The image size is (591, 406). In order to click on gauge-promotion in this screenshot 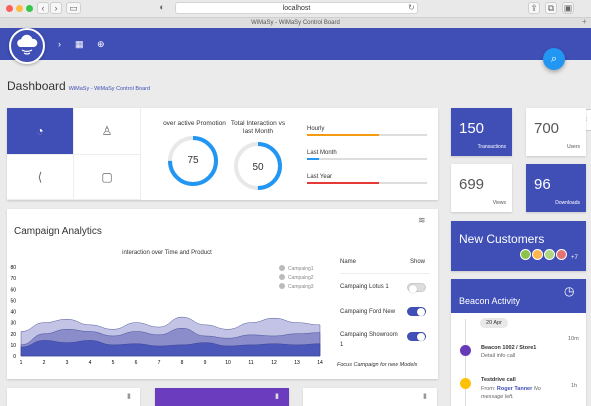, I will do `click(193, 161)`.